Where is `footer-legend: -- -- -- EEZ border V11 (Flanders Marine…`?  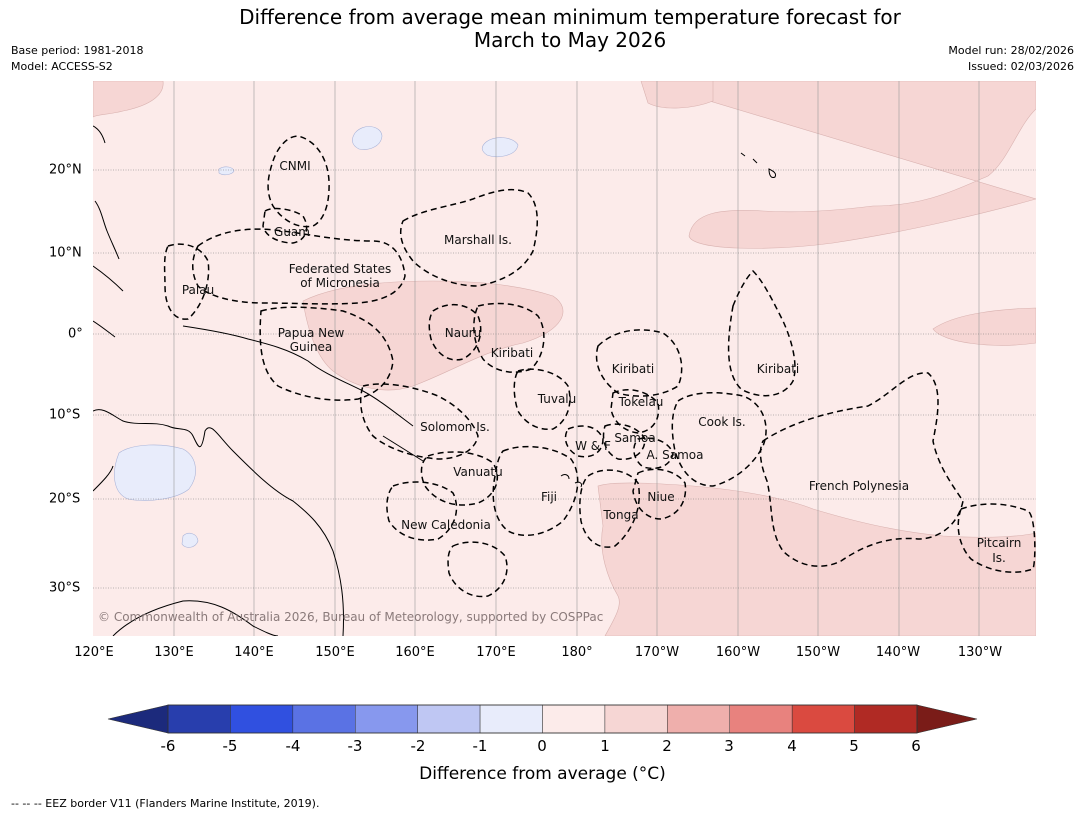 footer-legend: -- -- -- EEZ border V11 (Flanders Marine… is located at coordinates (165, 803).